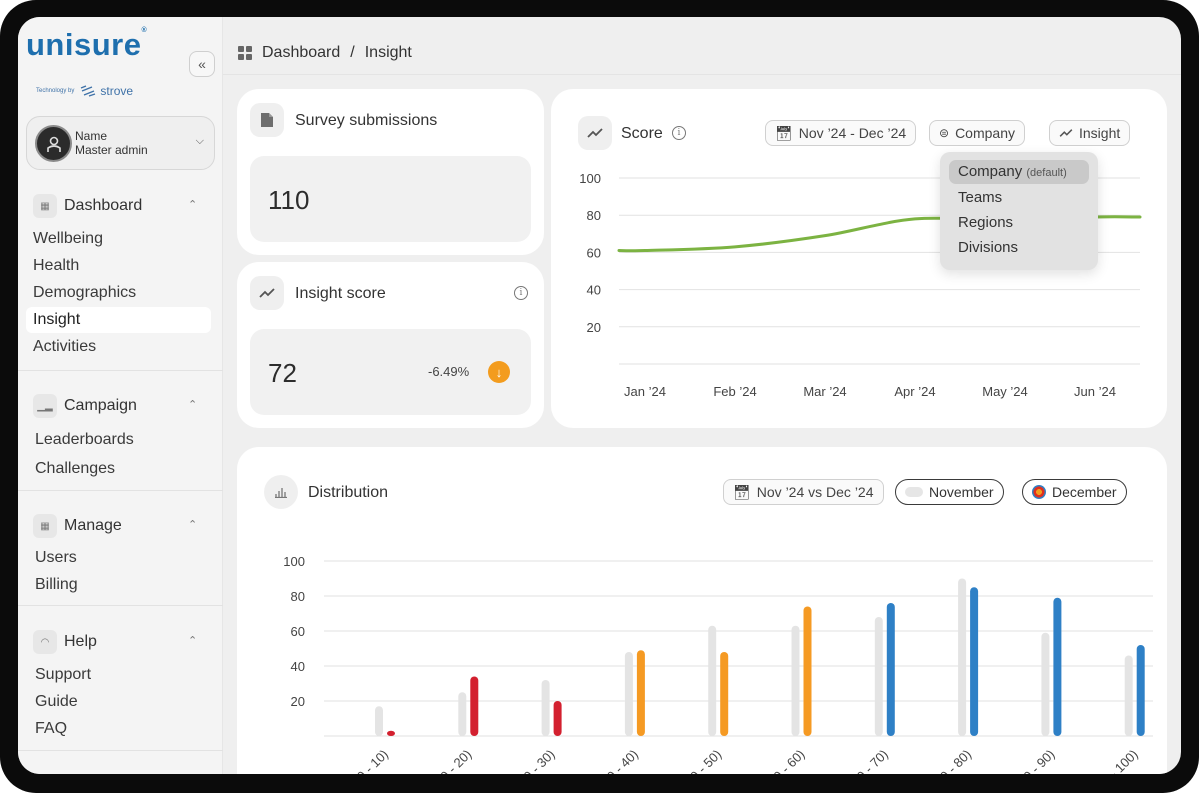 This screenshot has width=1199, height=793. What do you see at coordinates (298, 666) in the screenshot?
I see `y-tick-label: 40` at bounding box center [298, 666].